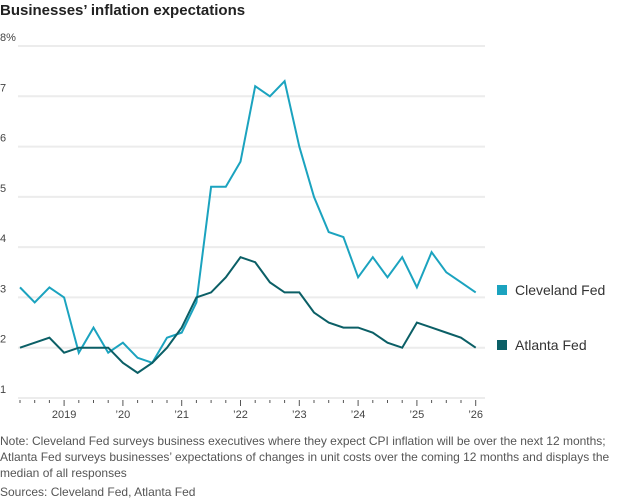 The height and width of the screenshot is (500, 620). What do you see at coordinates (98, 492) in the screenshot?
I see `chart-sources: Sources: Cleveland Fed, Atlanta Fed` at bounding box center [98, 492].